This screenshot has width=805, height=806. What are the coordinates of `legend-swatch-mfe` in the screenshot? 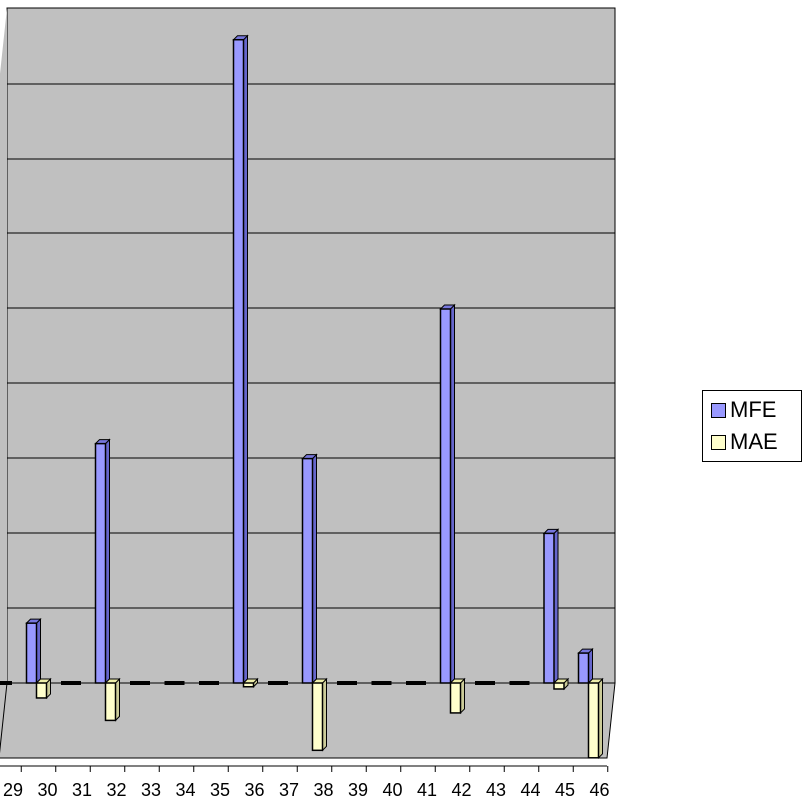 It's located at (718, 410).